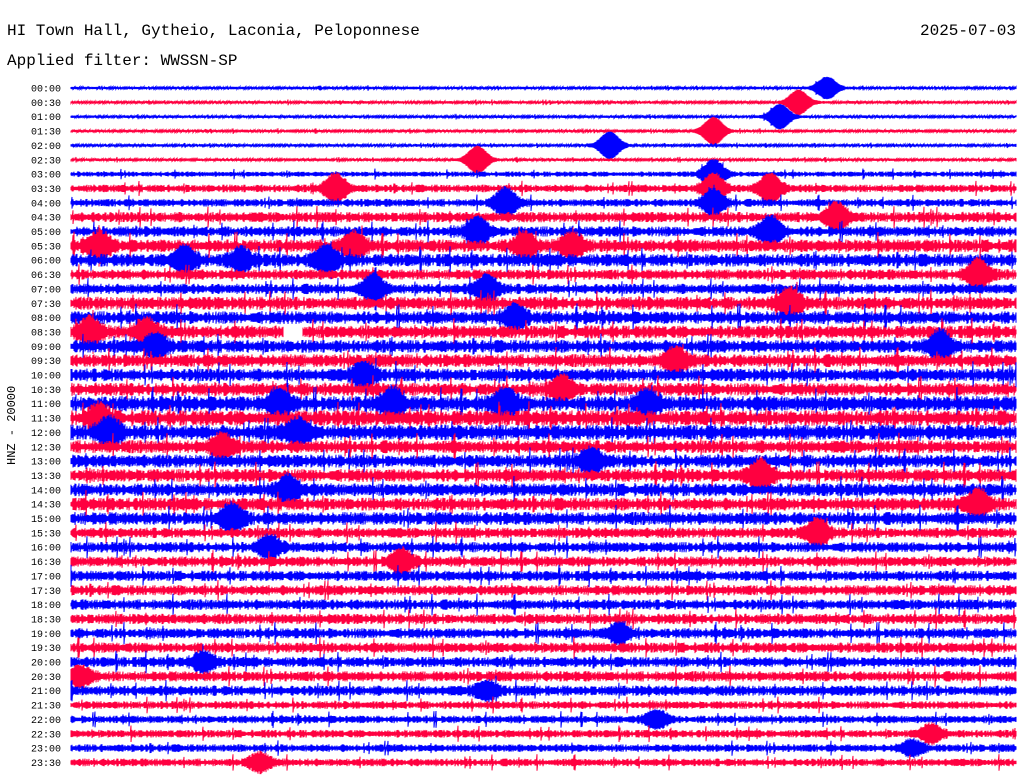  I want to click on row-time-label: 01:00, so click(46, 118).